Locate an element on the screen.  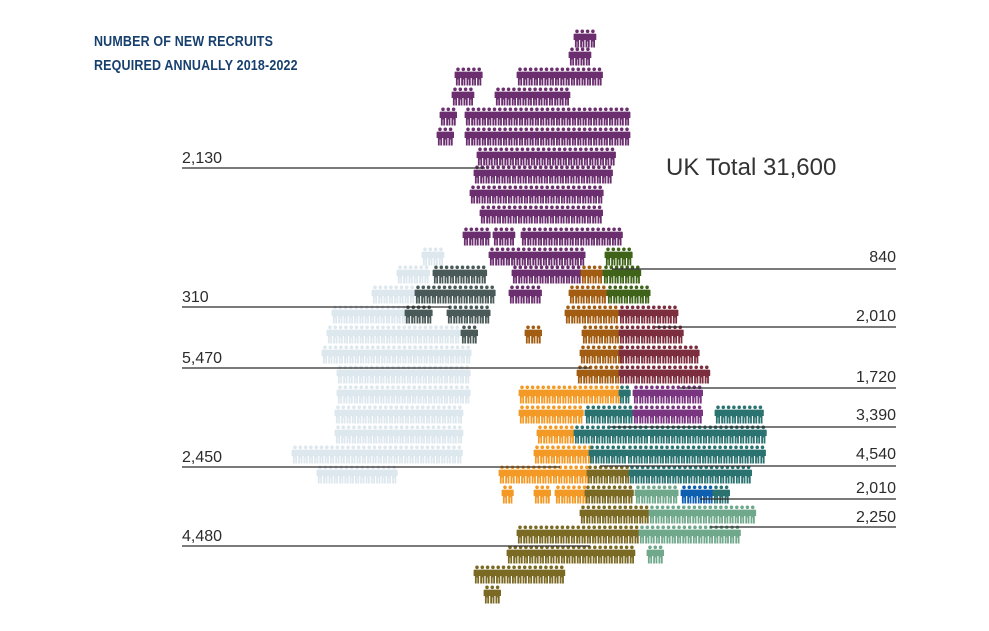
uk-total-label: UK Total 31,600 is located at coordinates (751, 167).